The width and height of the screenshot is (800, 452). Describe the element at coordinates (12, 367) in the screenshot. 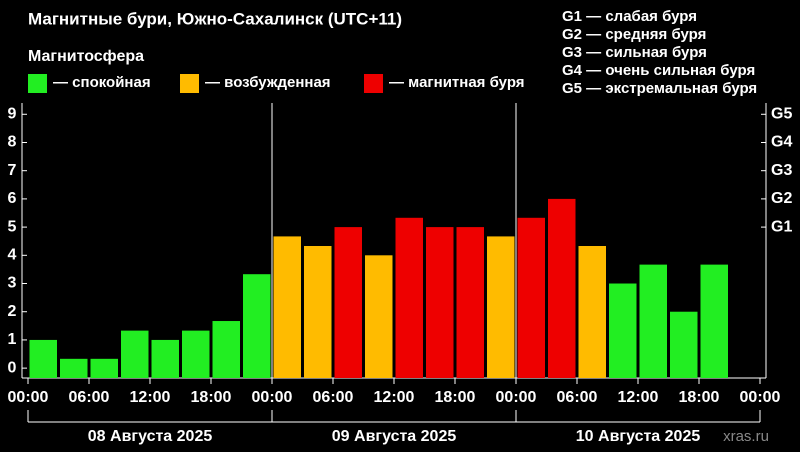

I see `y-tick-label: 0` at that location.